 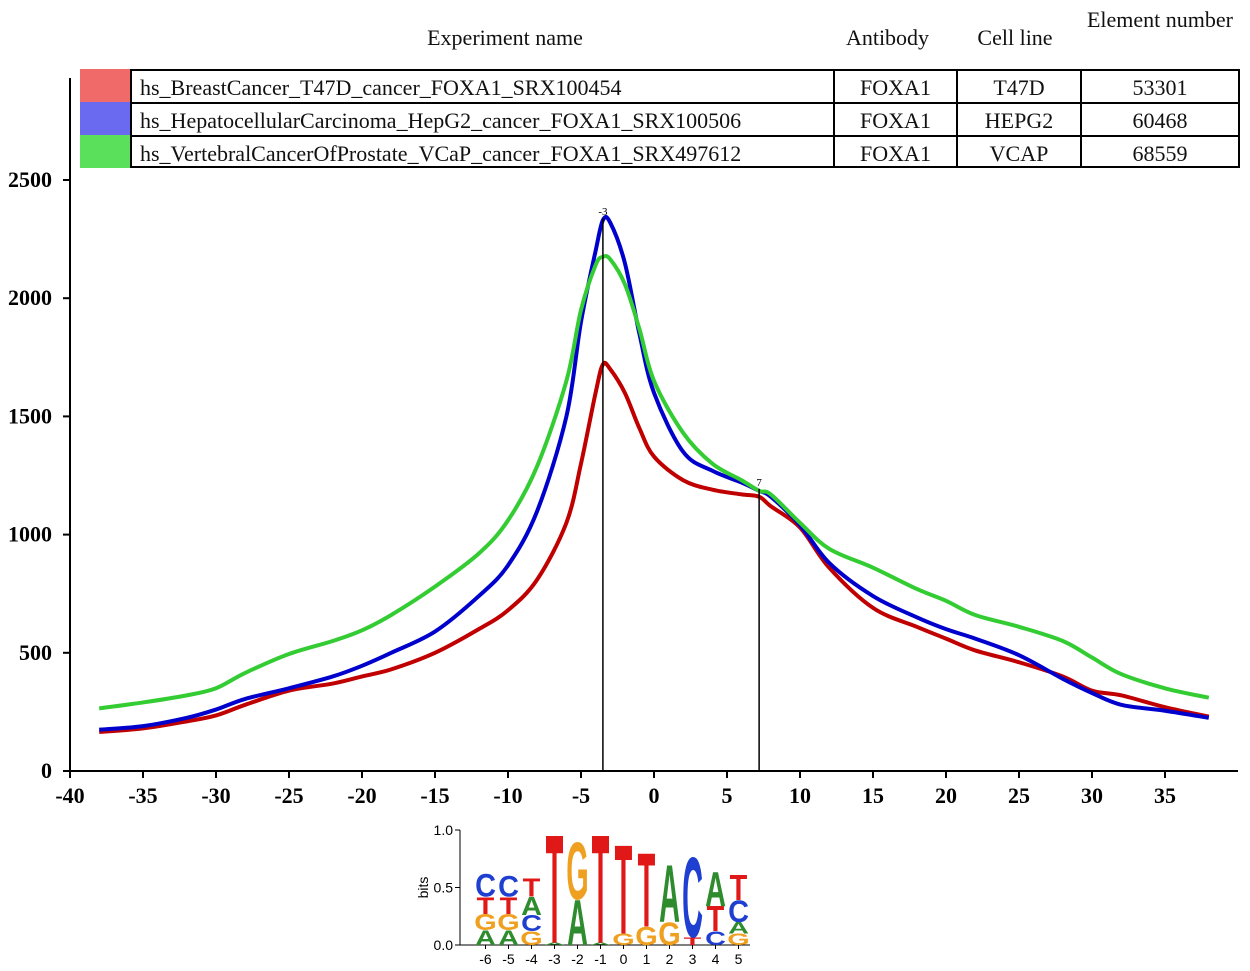 What do you see at coordinates (423, 888) in the screenshot?
I see `logo-y-axis-label: bits` at bounding box center [423, 888].